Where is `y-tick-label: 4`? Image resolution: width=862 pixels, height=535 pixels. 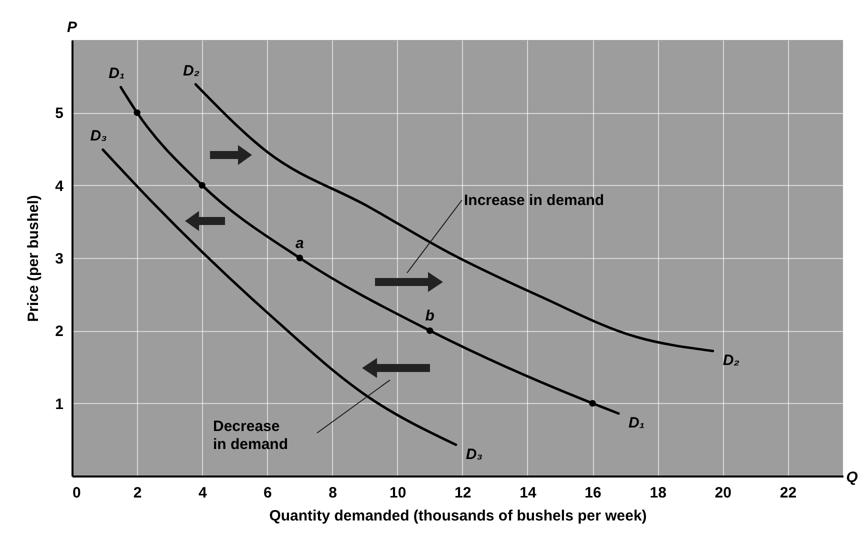
y-tick-label: 4 is located at coordinates (59, 186).